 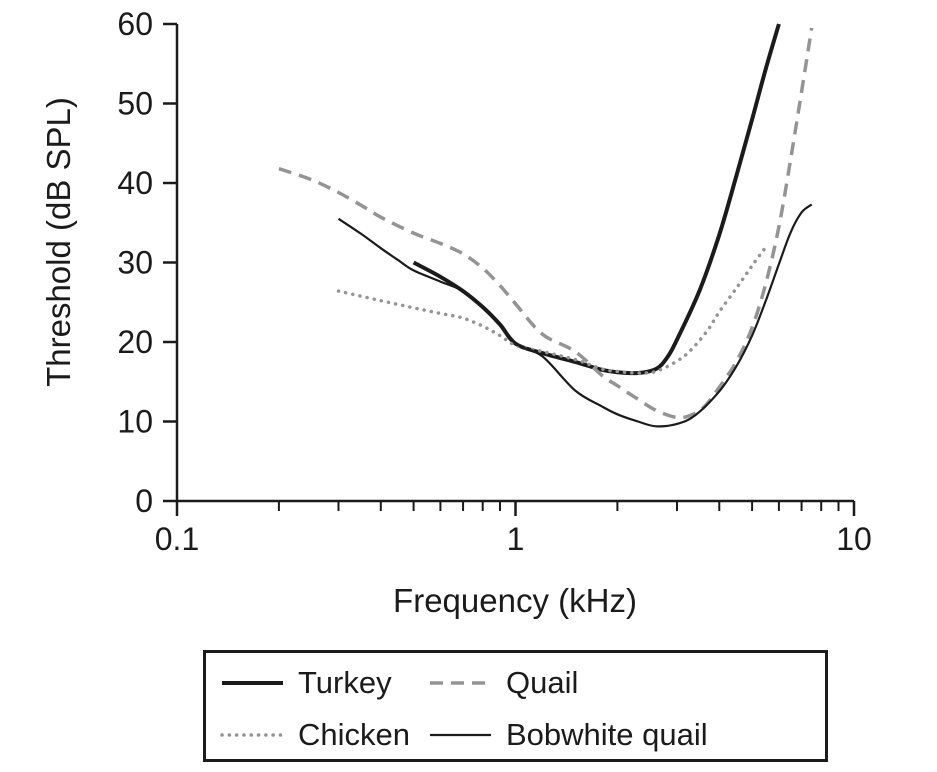 What do you see at coordinates (345, 682) in the screenshot?
I see `legend-label: Turkey` at bounding box center [345, 682].